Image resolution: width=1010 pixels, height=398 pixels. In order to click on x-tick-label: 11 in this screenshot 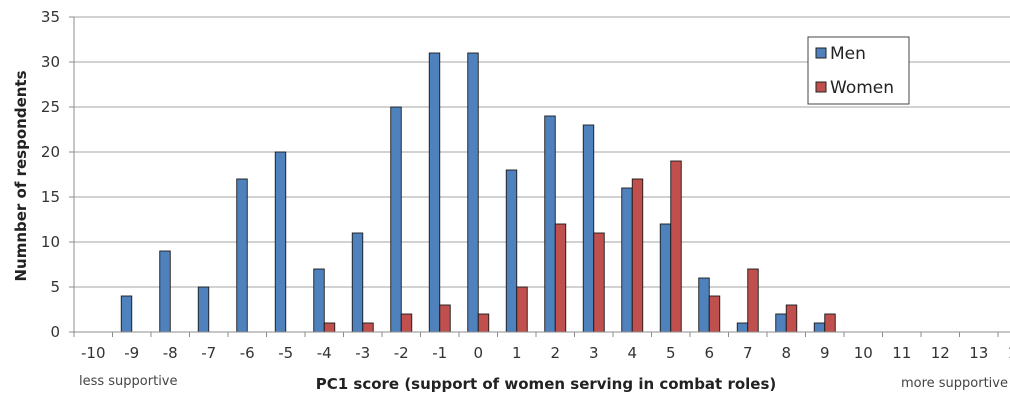, I will do `click(901, 353)`.